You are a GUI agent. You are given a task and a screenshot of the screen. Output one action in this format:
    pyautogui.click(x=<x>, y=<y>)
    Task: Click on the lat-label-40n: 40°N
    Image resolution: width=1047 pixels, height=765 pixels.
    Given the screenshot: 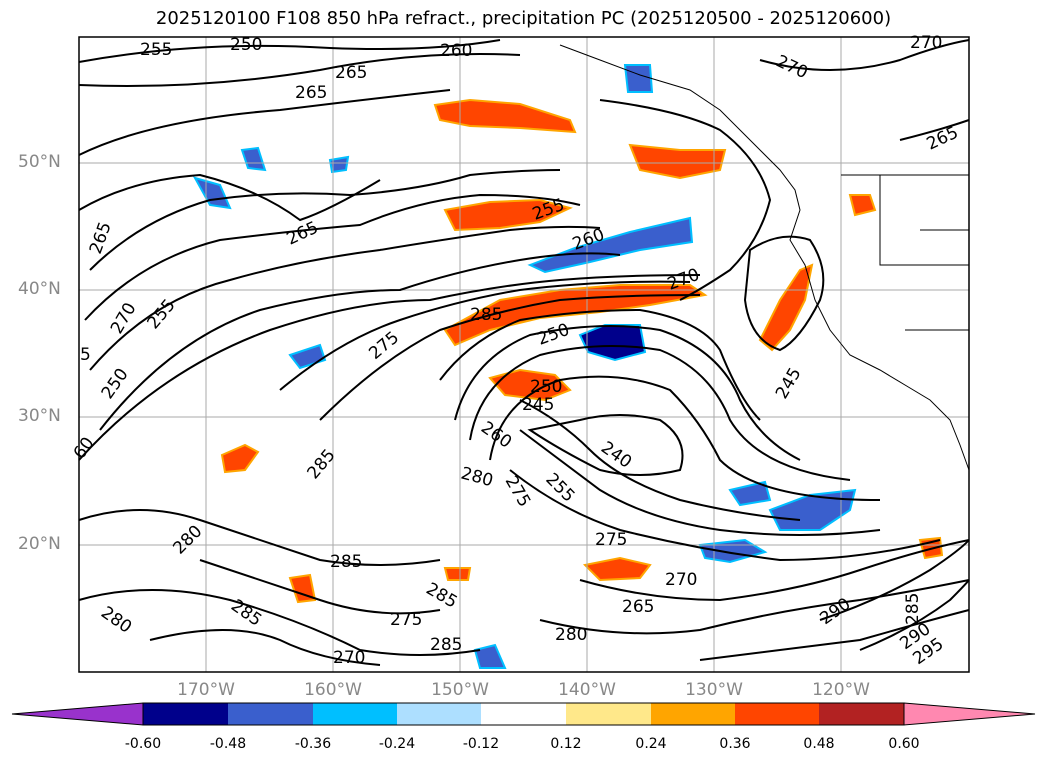 What is the action you would take?
    pyautogui.click(x=39, y=289)
    